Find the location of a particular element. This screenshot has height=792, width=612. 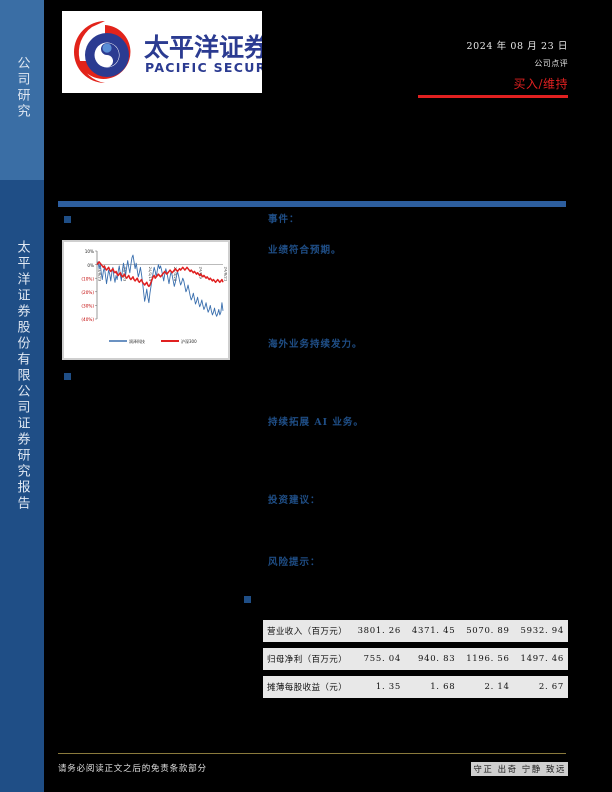

x-axis-tick-label: 24/8/21 is located at coordinates (226, 274).